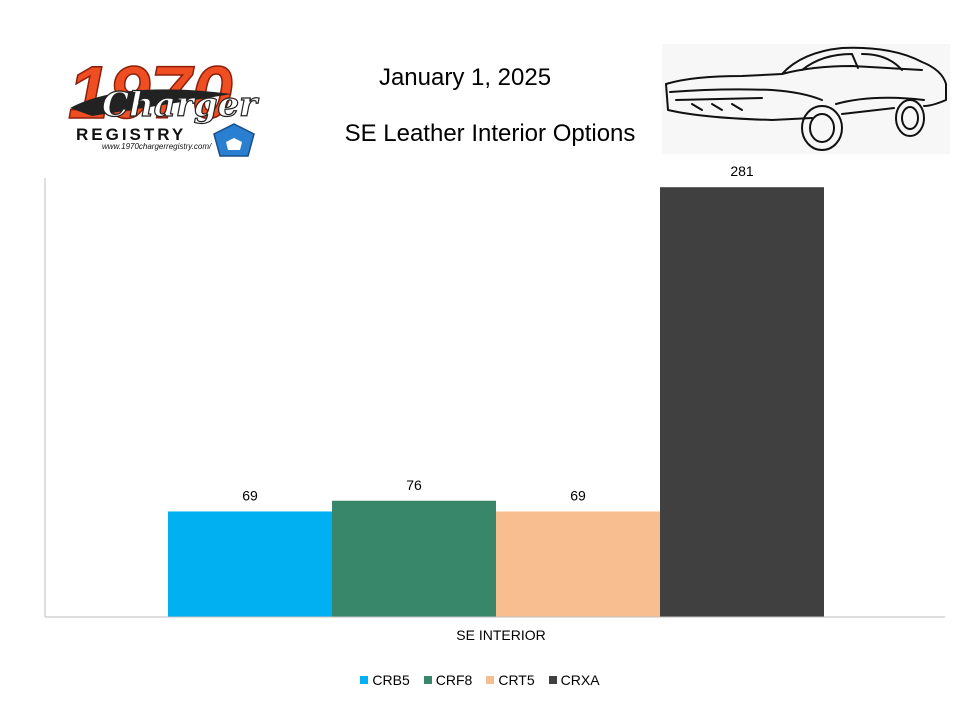  I want to click on charger-car-sketch, so click(806, 99).